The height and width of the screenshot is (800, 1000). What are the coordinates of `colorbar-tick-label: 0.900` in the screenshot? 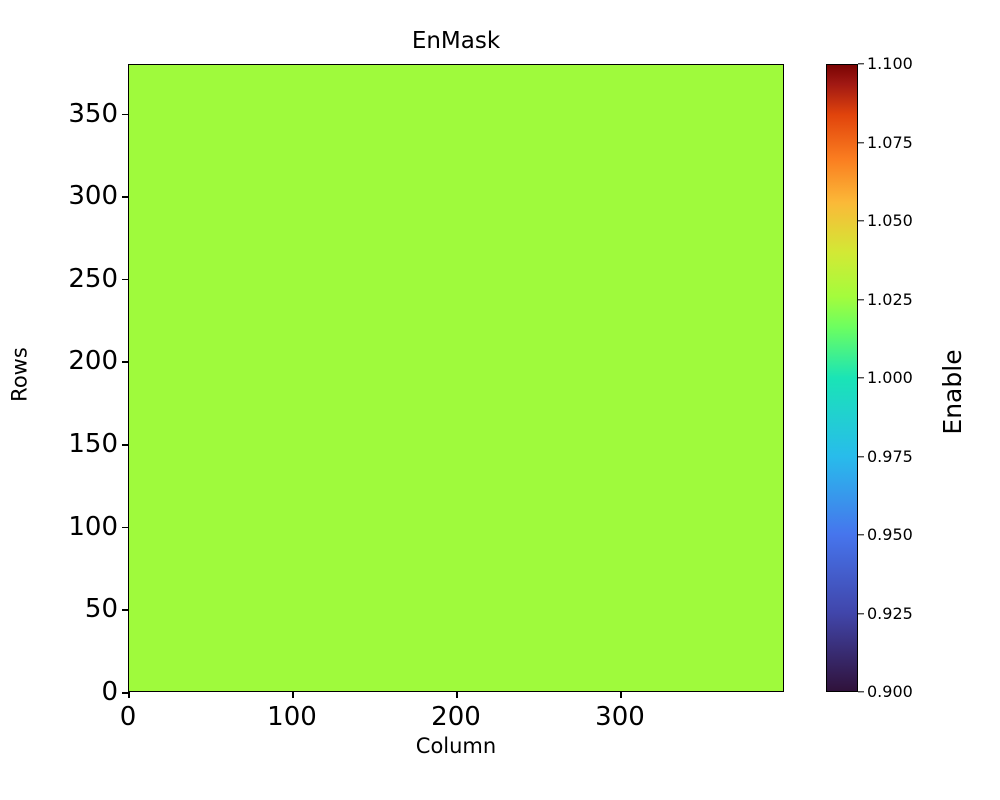 It's located at (890, 691).